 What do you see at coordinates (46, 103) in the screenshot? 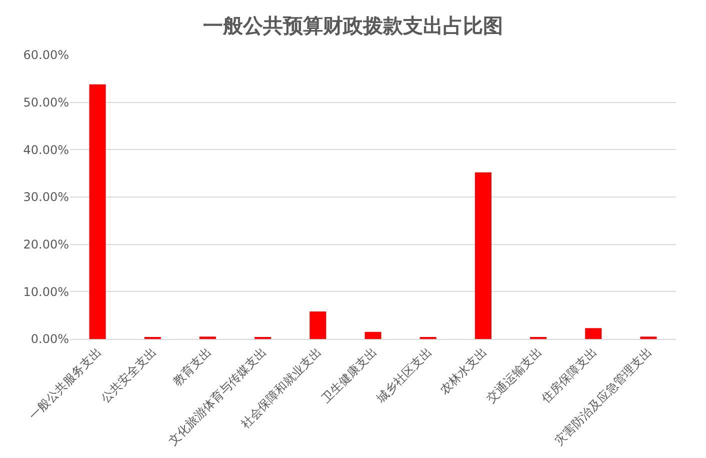
I see `y-tick-label: 50.00%` at bounding box center [46, 103].